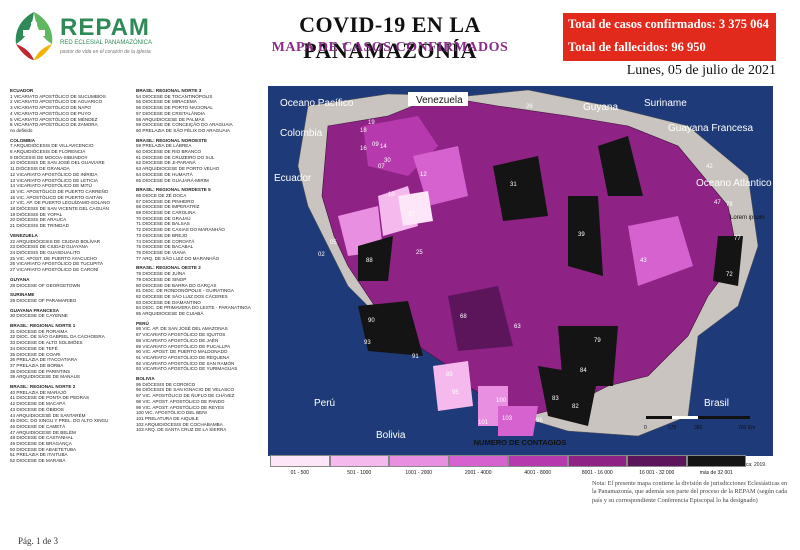 Image resolution: width=800 pixels, height=550 pixels. What do you see at coordinates (391, 195) in the screenshot?
I see `region-number: 10` at bounding box center [391, 195].